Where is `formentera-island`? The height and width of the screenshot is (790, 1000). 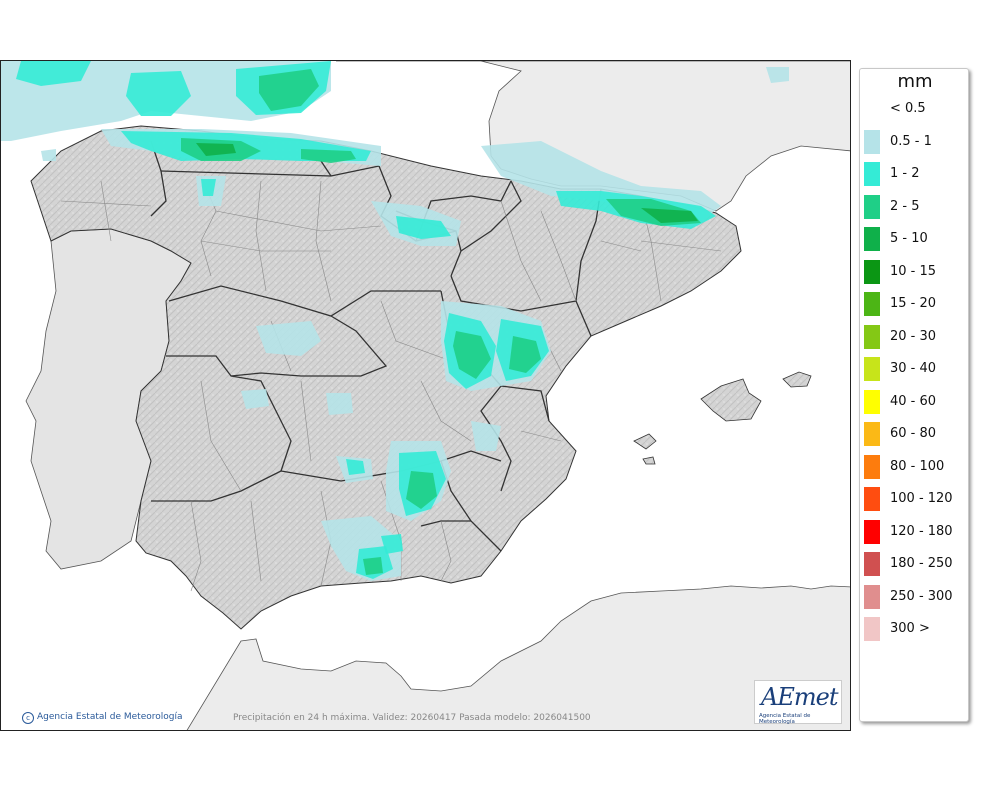
formentera-island is located at coordinates (649, 460).